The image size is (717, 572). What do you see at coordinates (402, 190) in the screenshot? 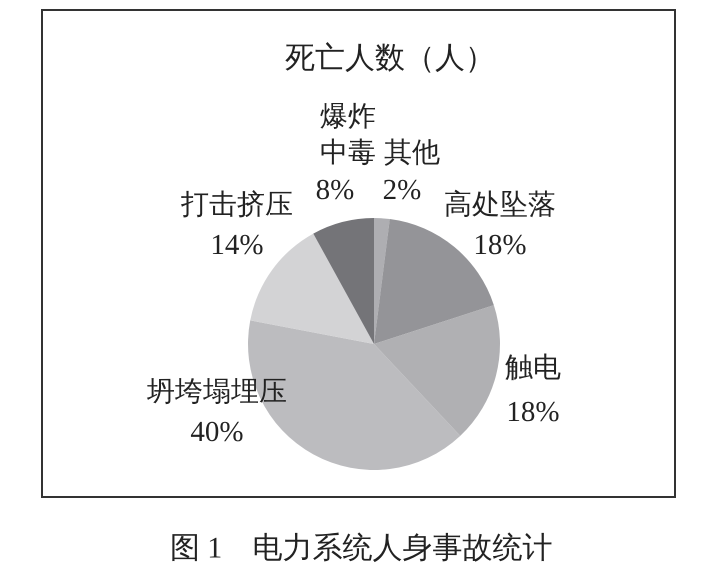
I see `data-label: 2%` at bounding box center [402, 190].